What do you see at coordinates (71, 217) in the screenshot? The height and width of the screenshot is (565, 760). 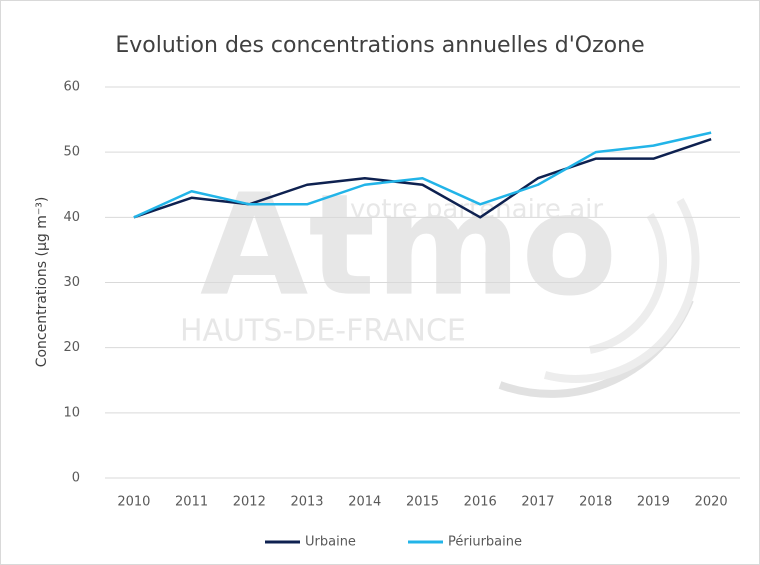 I see `y-tick-label: 40` at bounding box center [71, 217].